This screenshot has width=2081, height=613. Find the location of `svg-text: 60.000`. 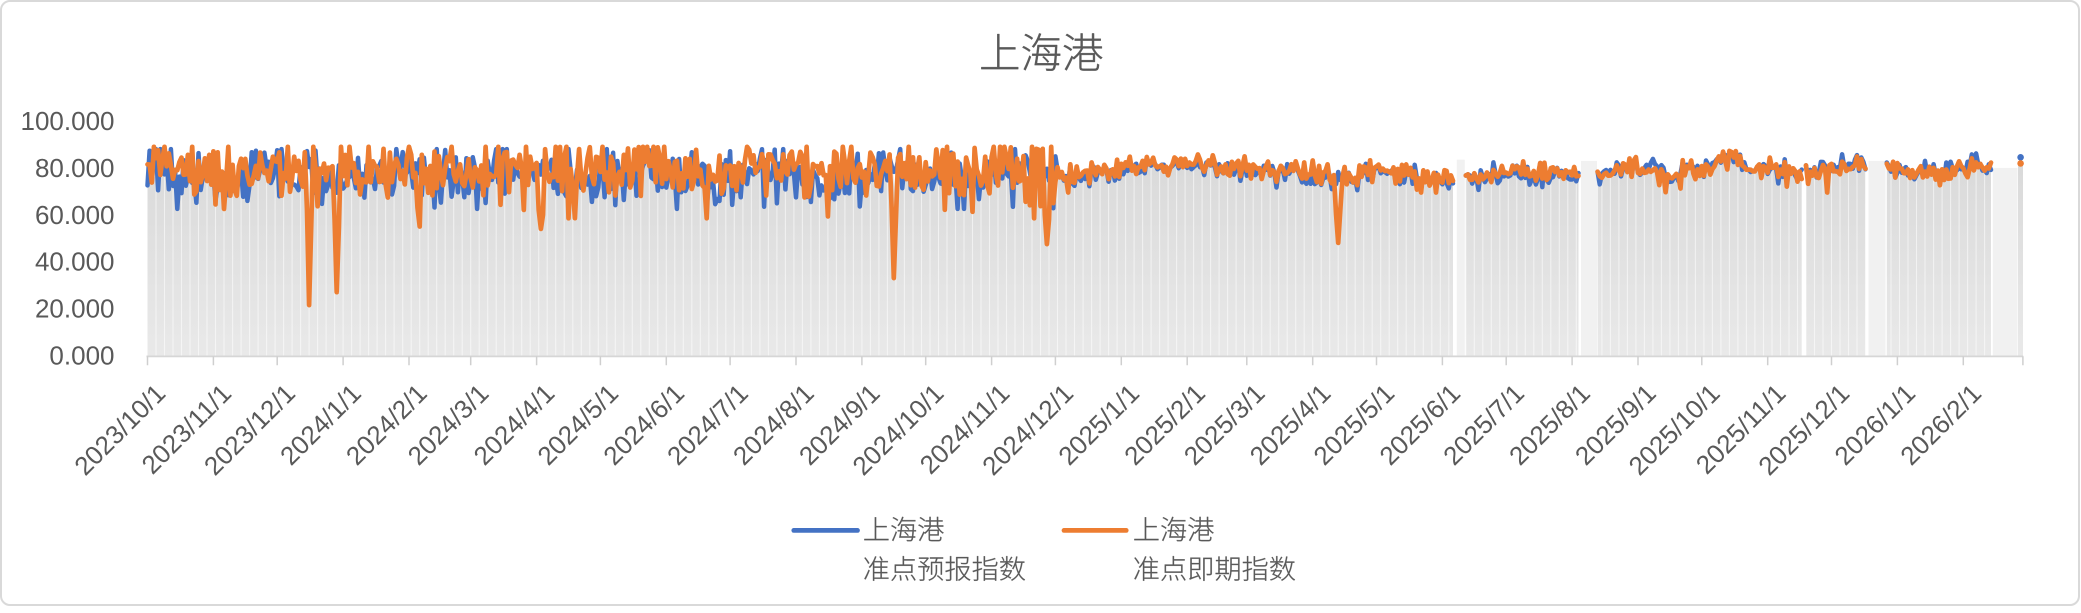

svg-text: 60.000 is located at coordinates (75, 215).